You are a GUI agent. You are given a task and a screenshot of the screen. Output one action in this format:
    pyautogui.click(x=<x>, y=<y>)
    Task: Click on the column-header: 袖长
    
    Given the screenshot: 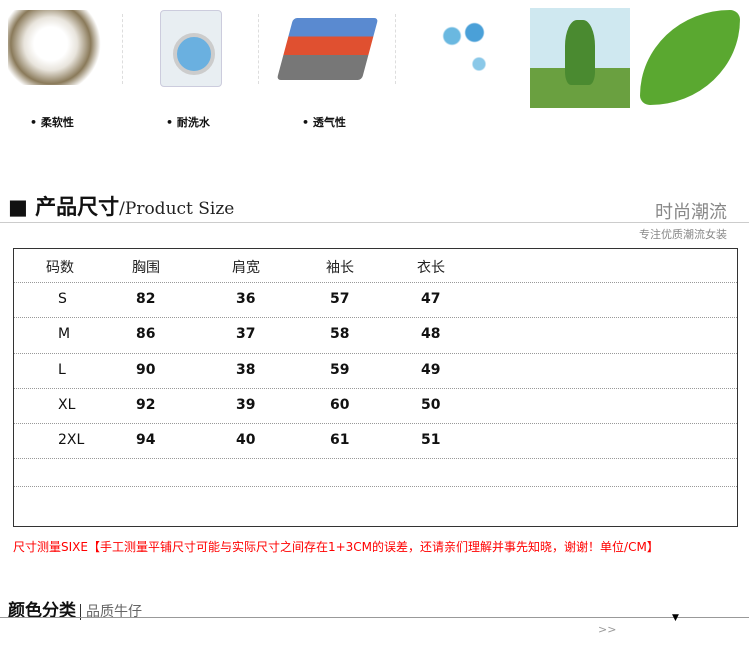 What is the action you would take?
    pyautogui.click(x=340, y=268)
    